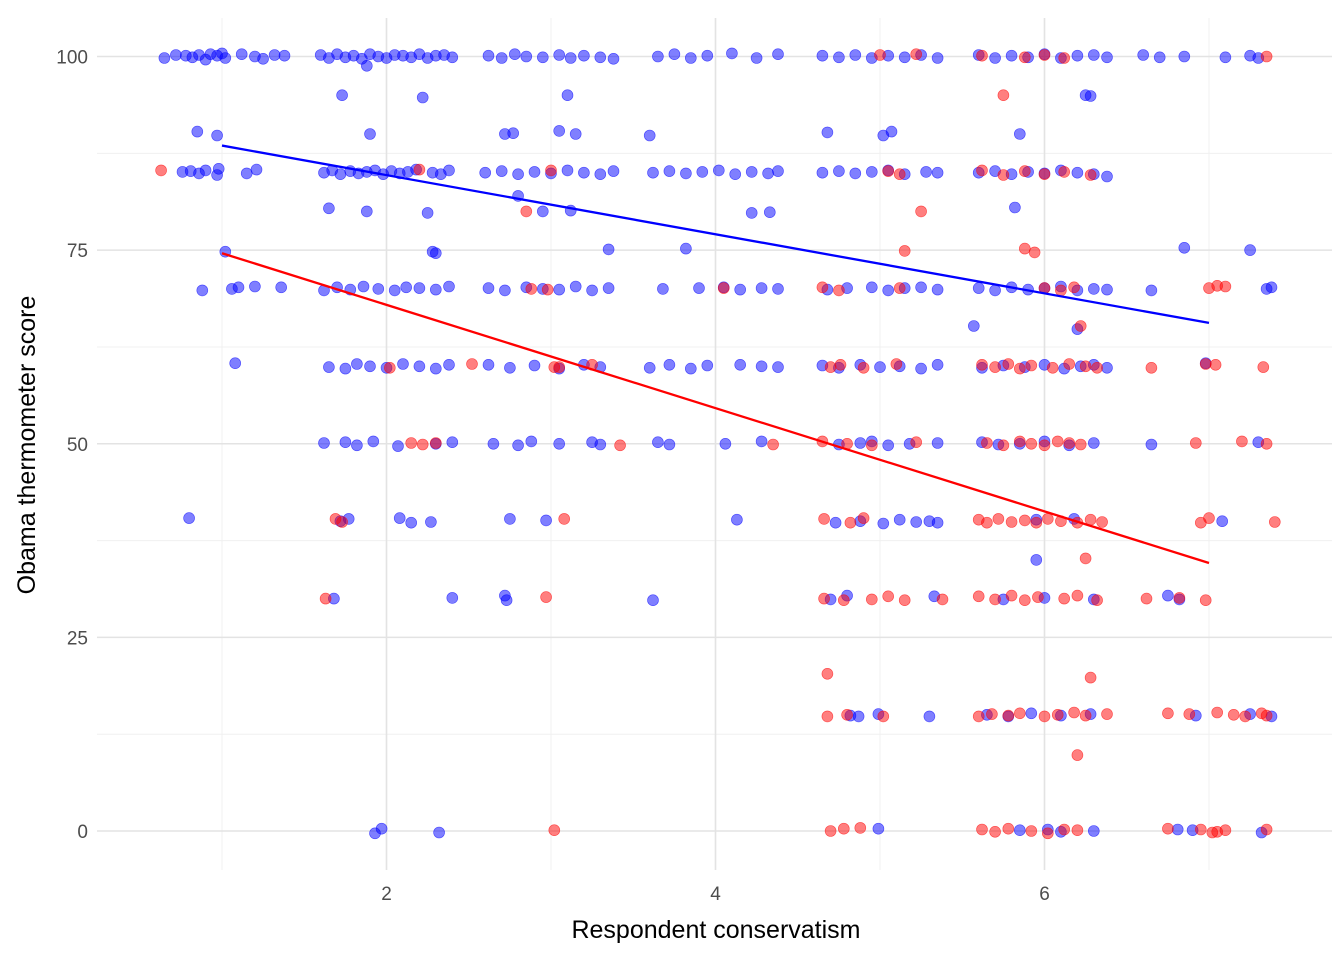  What do you see at coordinates (77, 445) in the screenshot?
I see `y-tick-label: 50` at bounding box center [77, 445].